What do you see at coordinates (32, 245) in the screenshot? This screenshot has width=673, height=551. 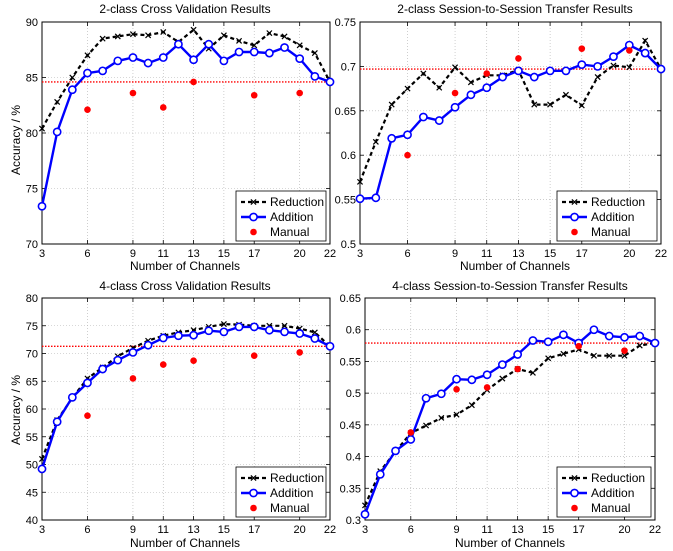 I see `y-tick-label: 70` at bounding box center [32, 245].